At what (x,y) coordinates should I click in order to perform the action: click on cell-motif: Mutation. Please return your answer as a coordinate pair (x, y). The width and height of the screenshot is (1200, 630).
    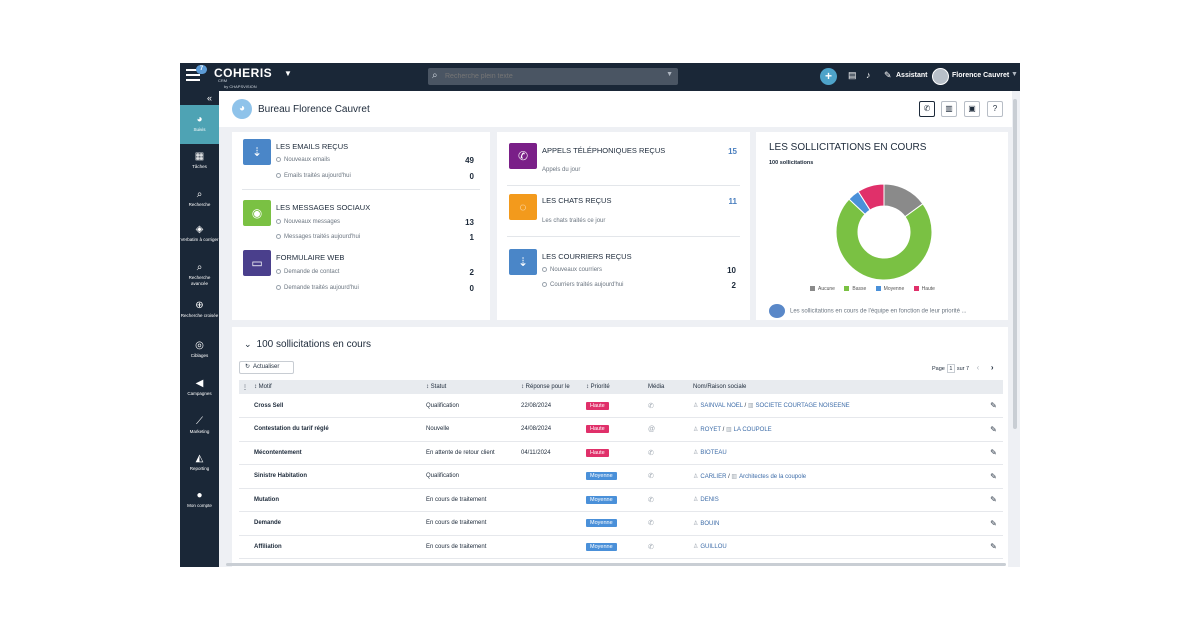
    Looking at the image, I should click on (337, 500).